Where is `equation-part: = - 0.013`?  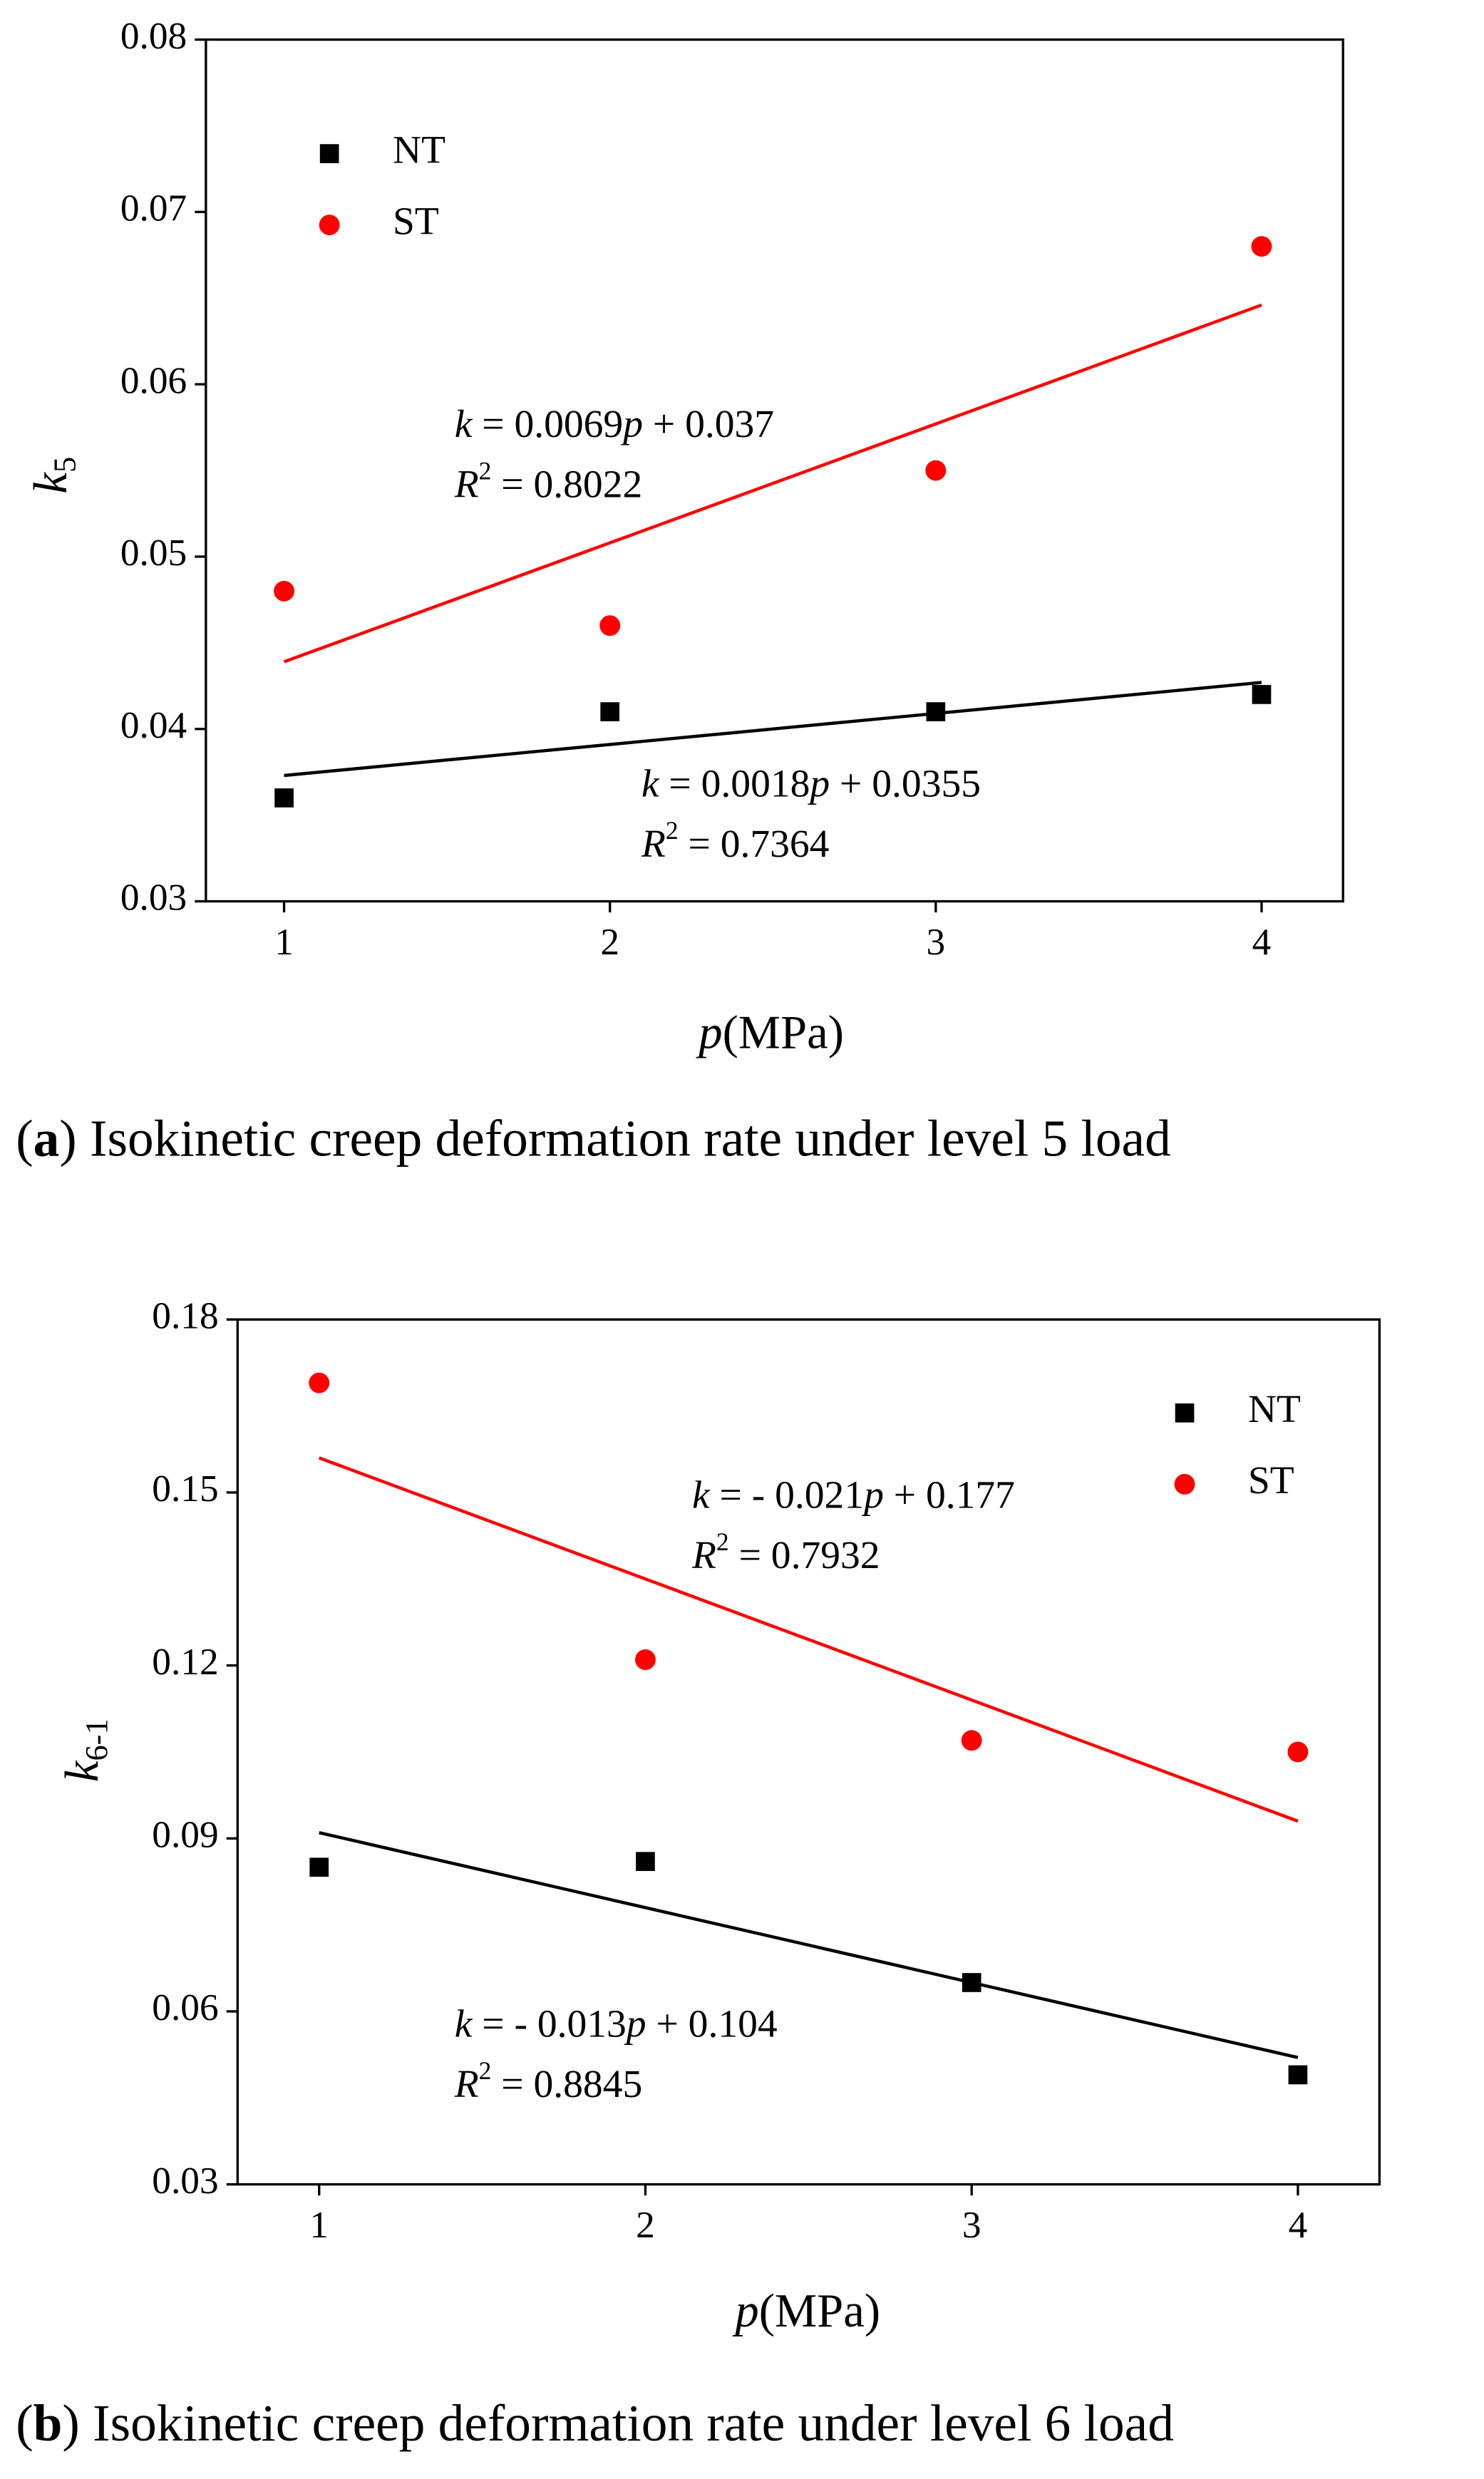
equation-part: = - 0.013 is located at coordinates (549, 2024).